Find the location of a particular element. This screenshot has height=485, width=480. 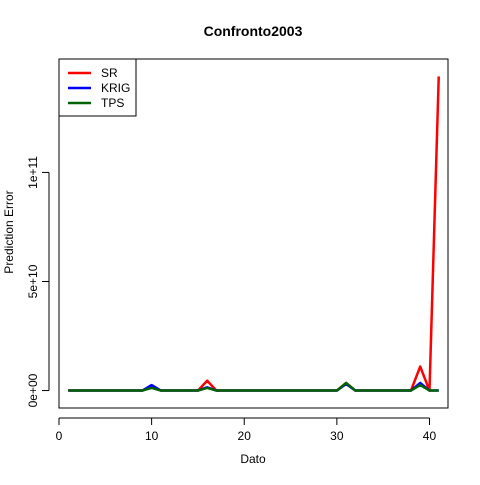

legend-label-krig: KRIG is located at coordinates (115, 88).